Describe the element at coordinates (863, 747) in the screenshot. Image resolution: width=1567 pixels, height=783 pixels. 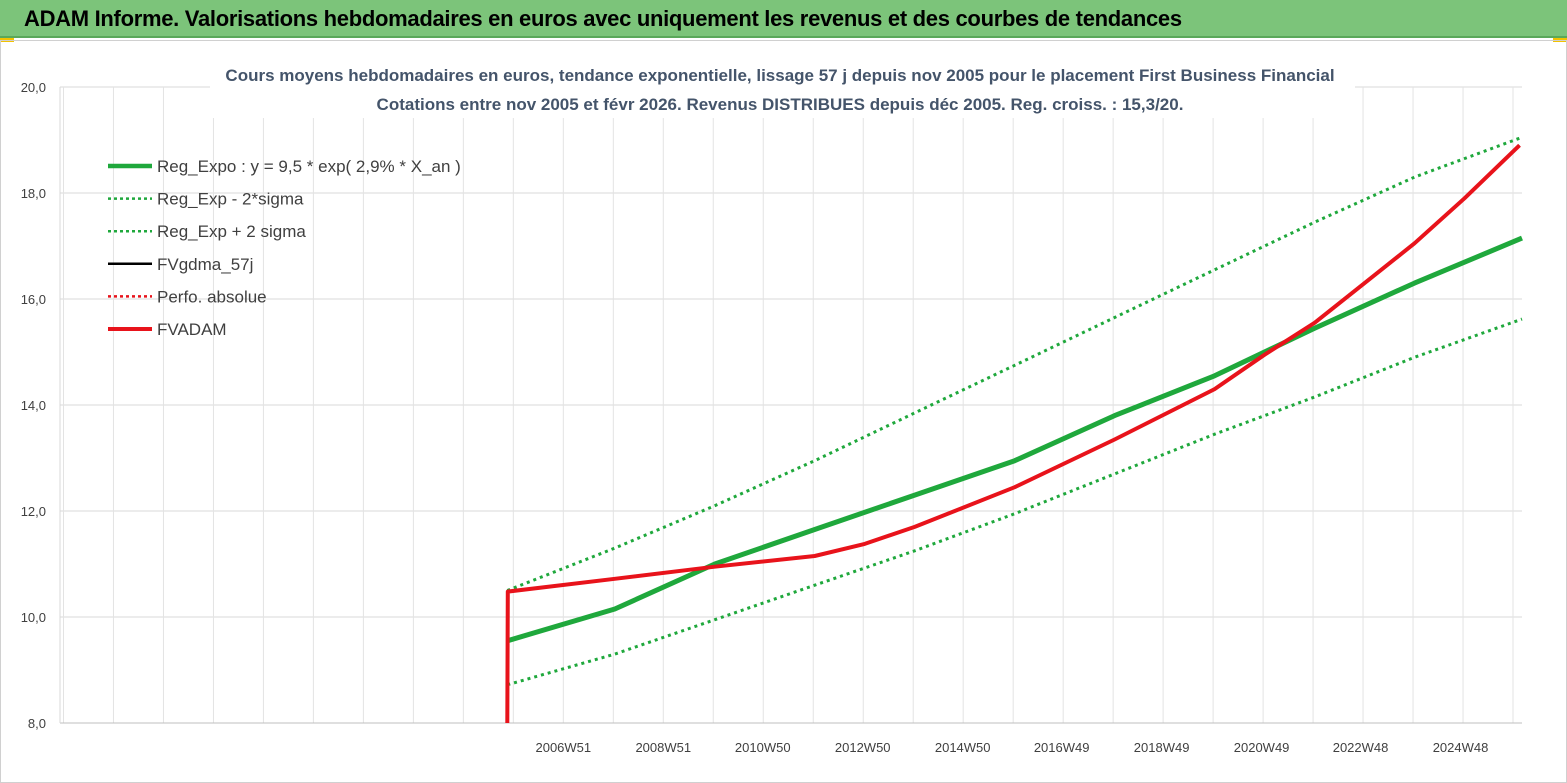
I see `x-tick-label: 2012W50` at that location.